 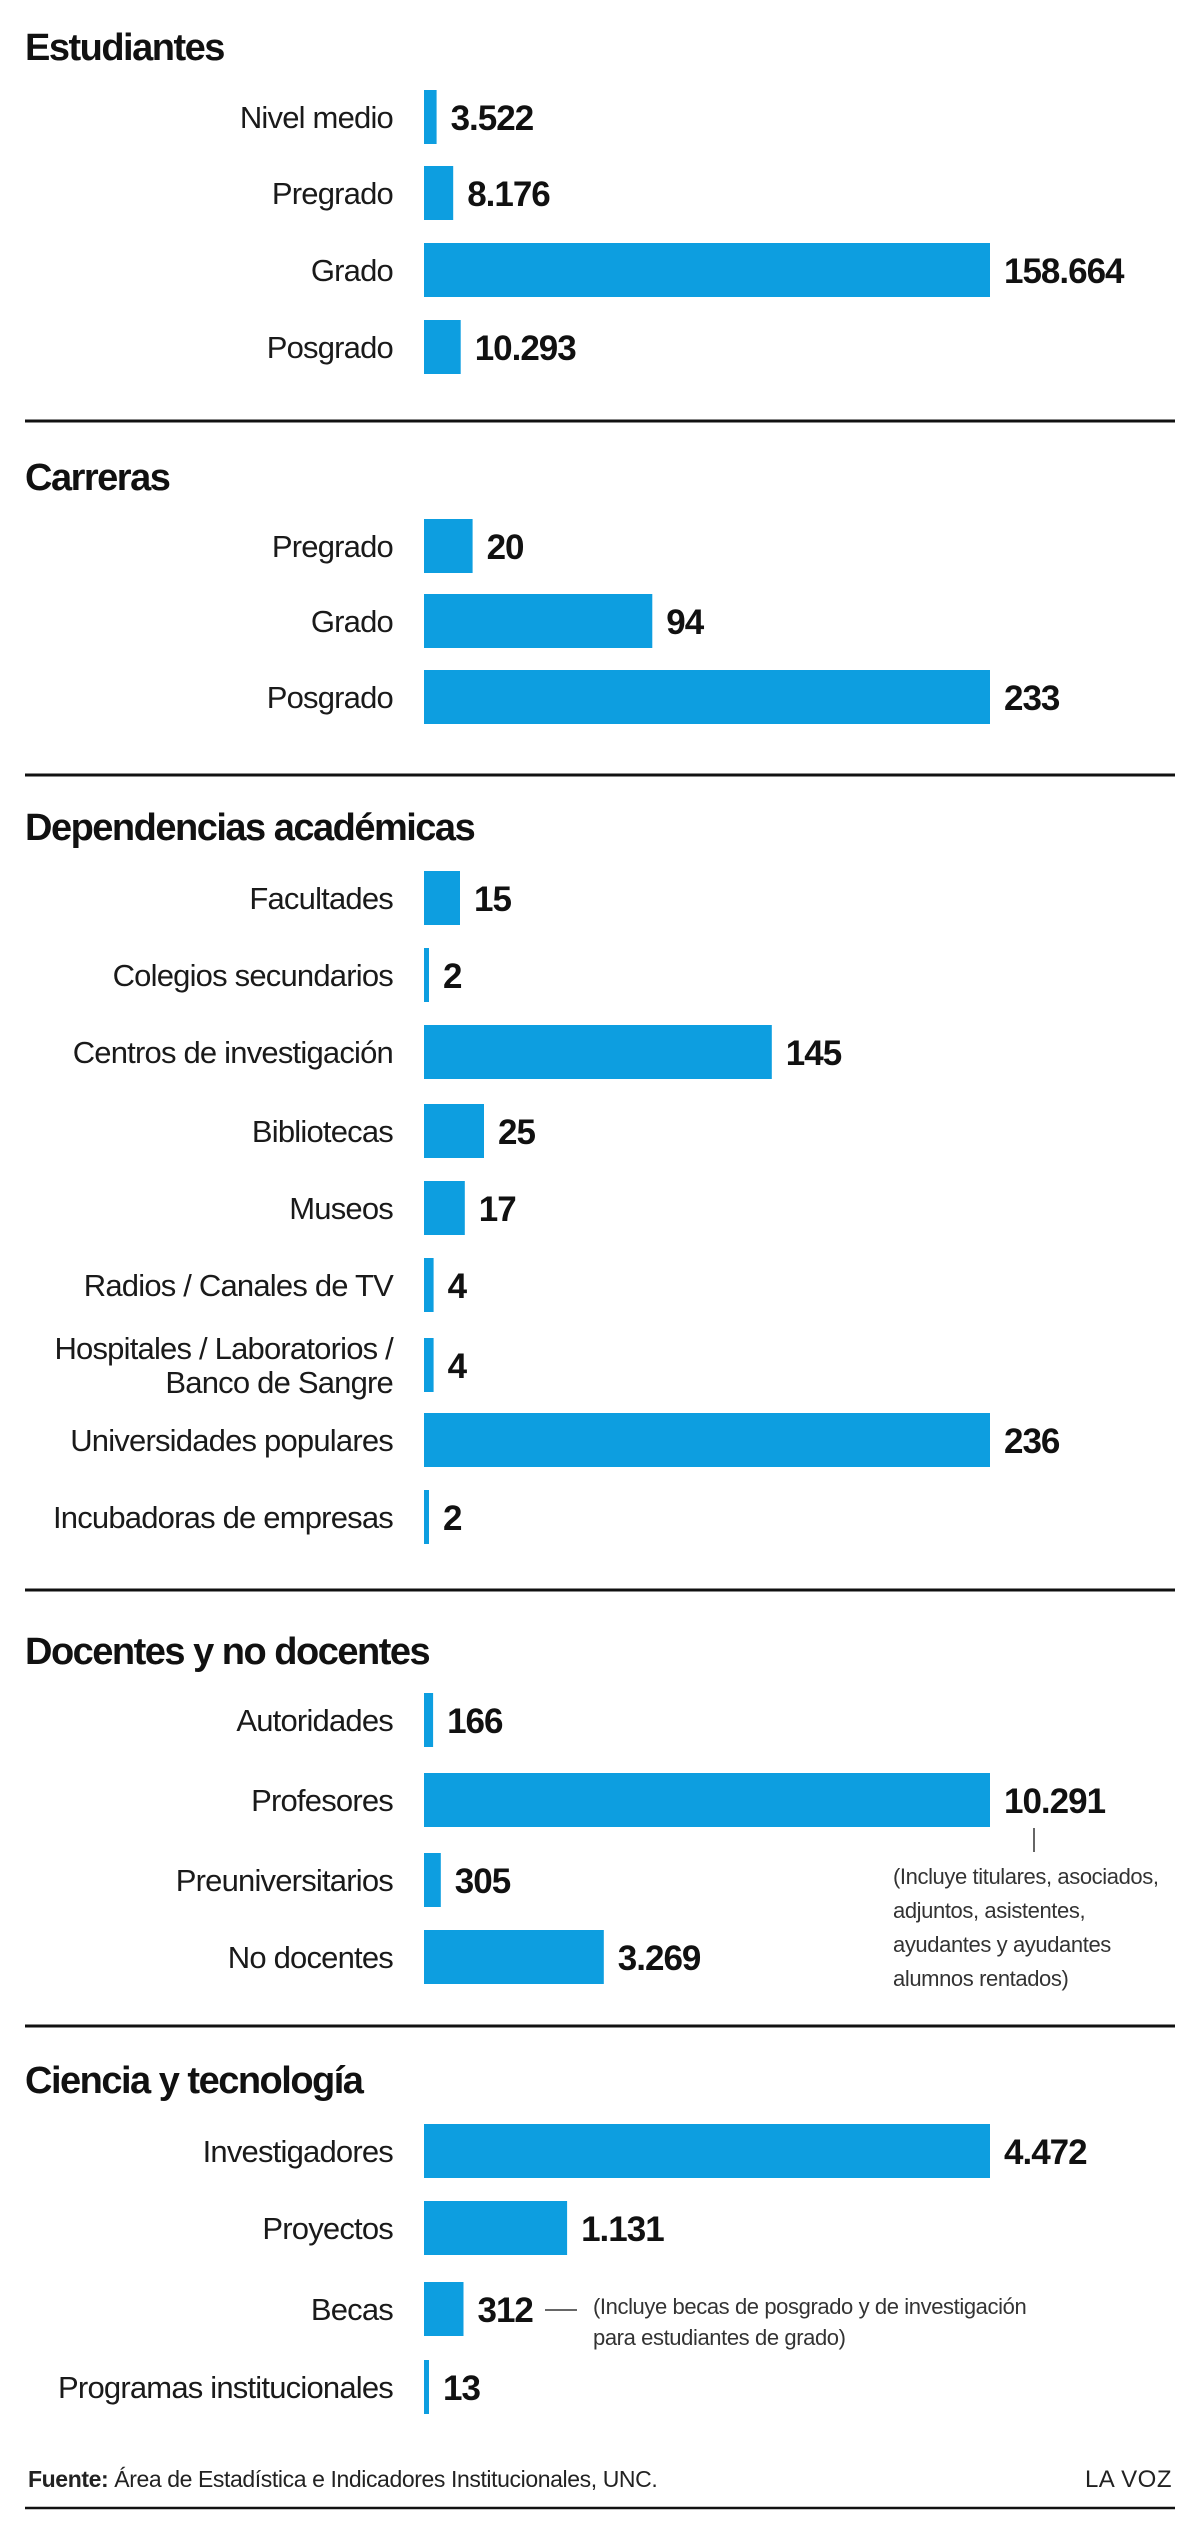 What do you see at coordinates (497, 1209) in the screenshot?
I see `value-label: 17` at bounding box center [497, 1209].